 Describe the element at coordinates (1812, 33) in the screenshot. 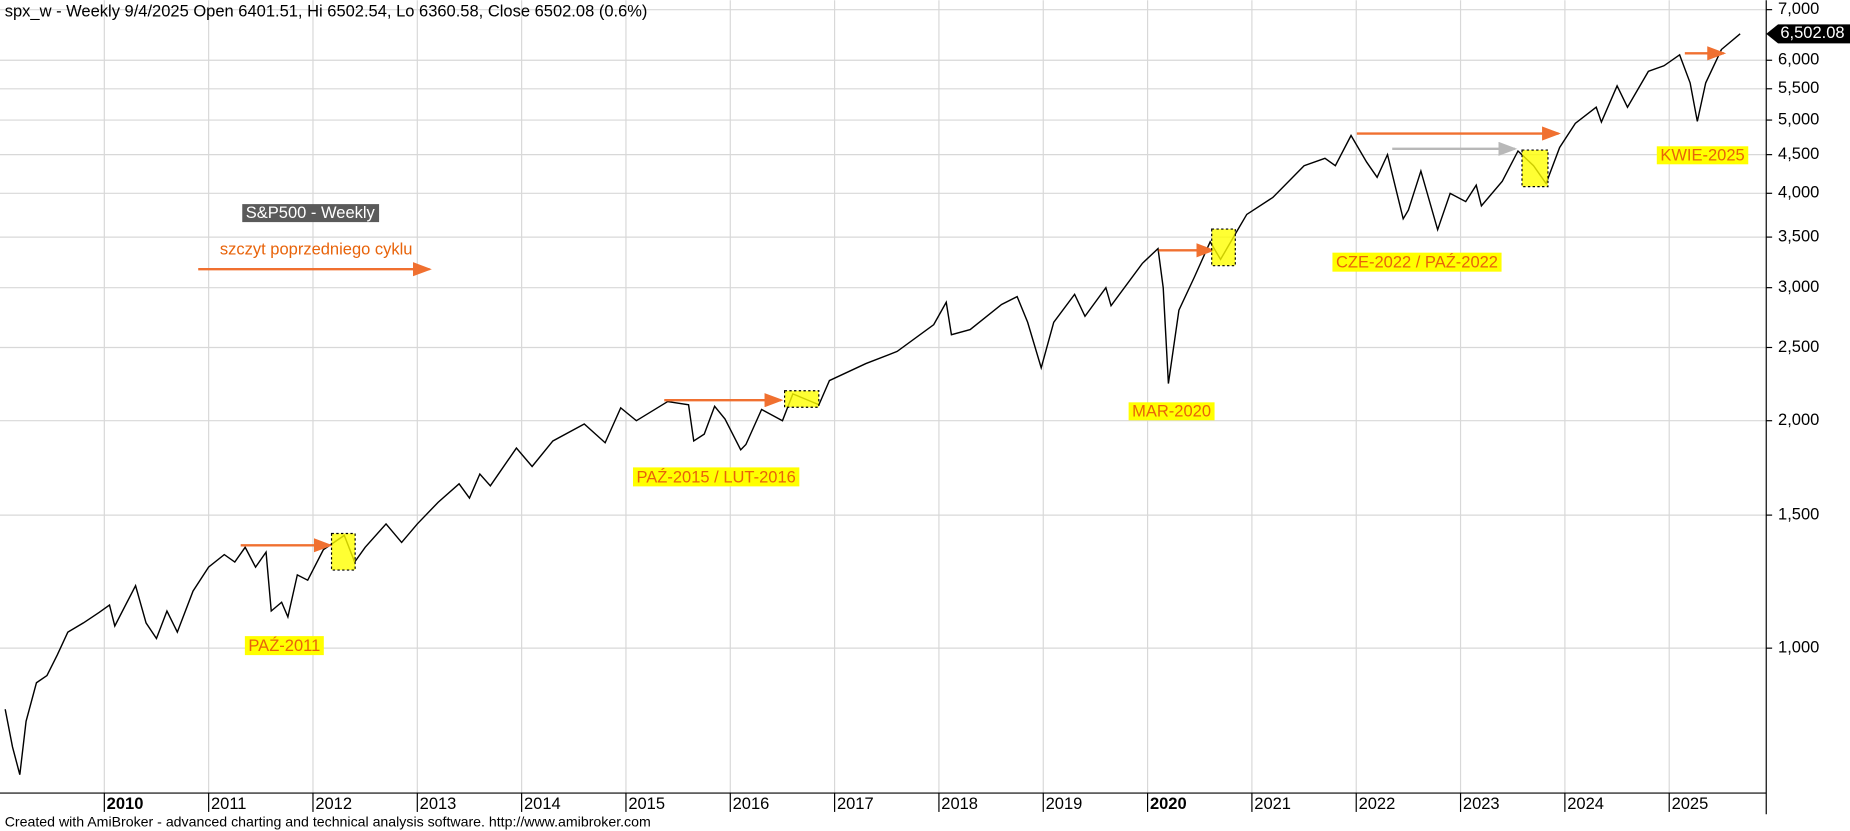

I see `price-tag-label: 6,502.08` at that location.